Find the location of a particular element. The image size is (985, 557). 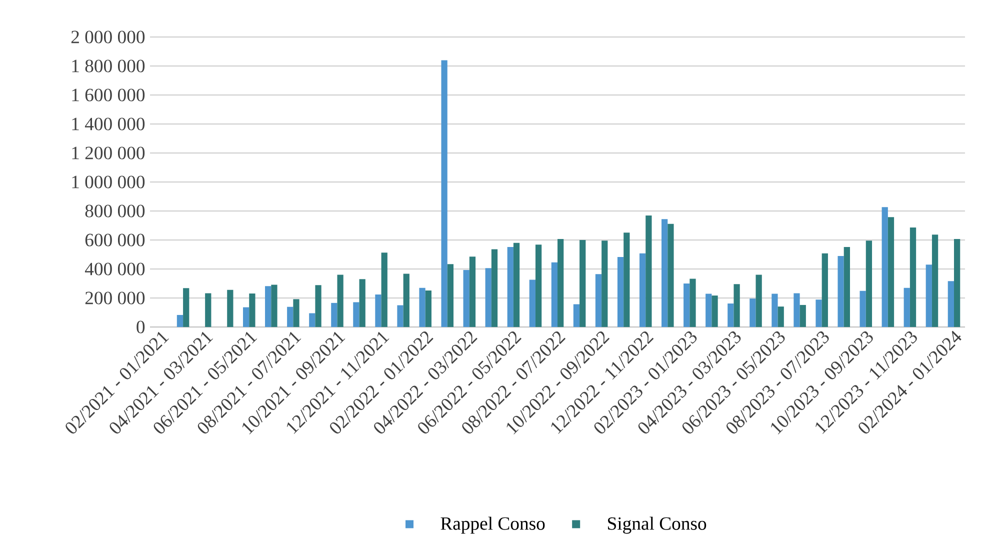

y-tick-label: 600 000 is located at coordinates (115, 240).